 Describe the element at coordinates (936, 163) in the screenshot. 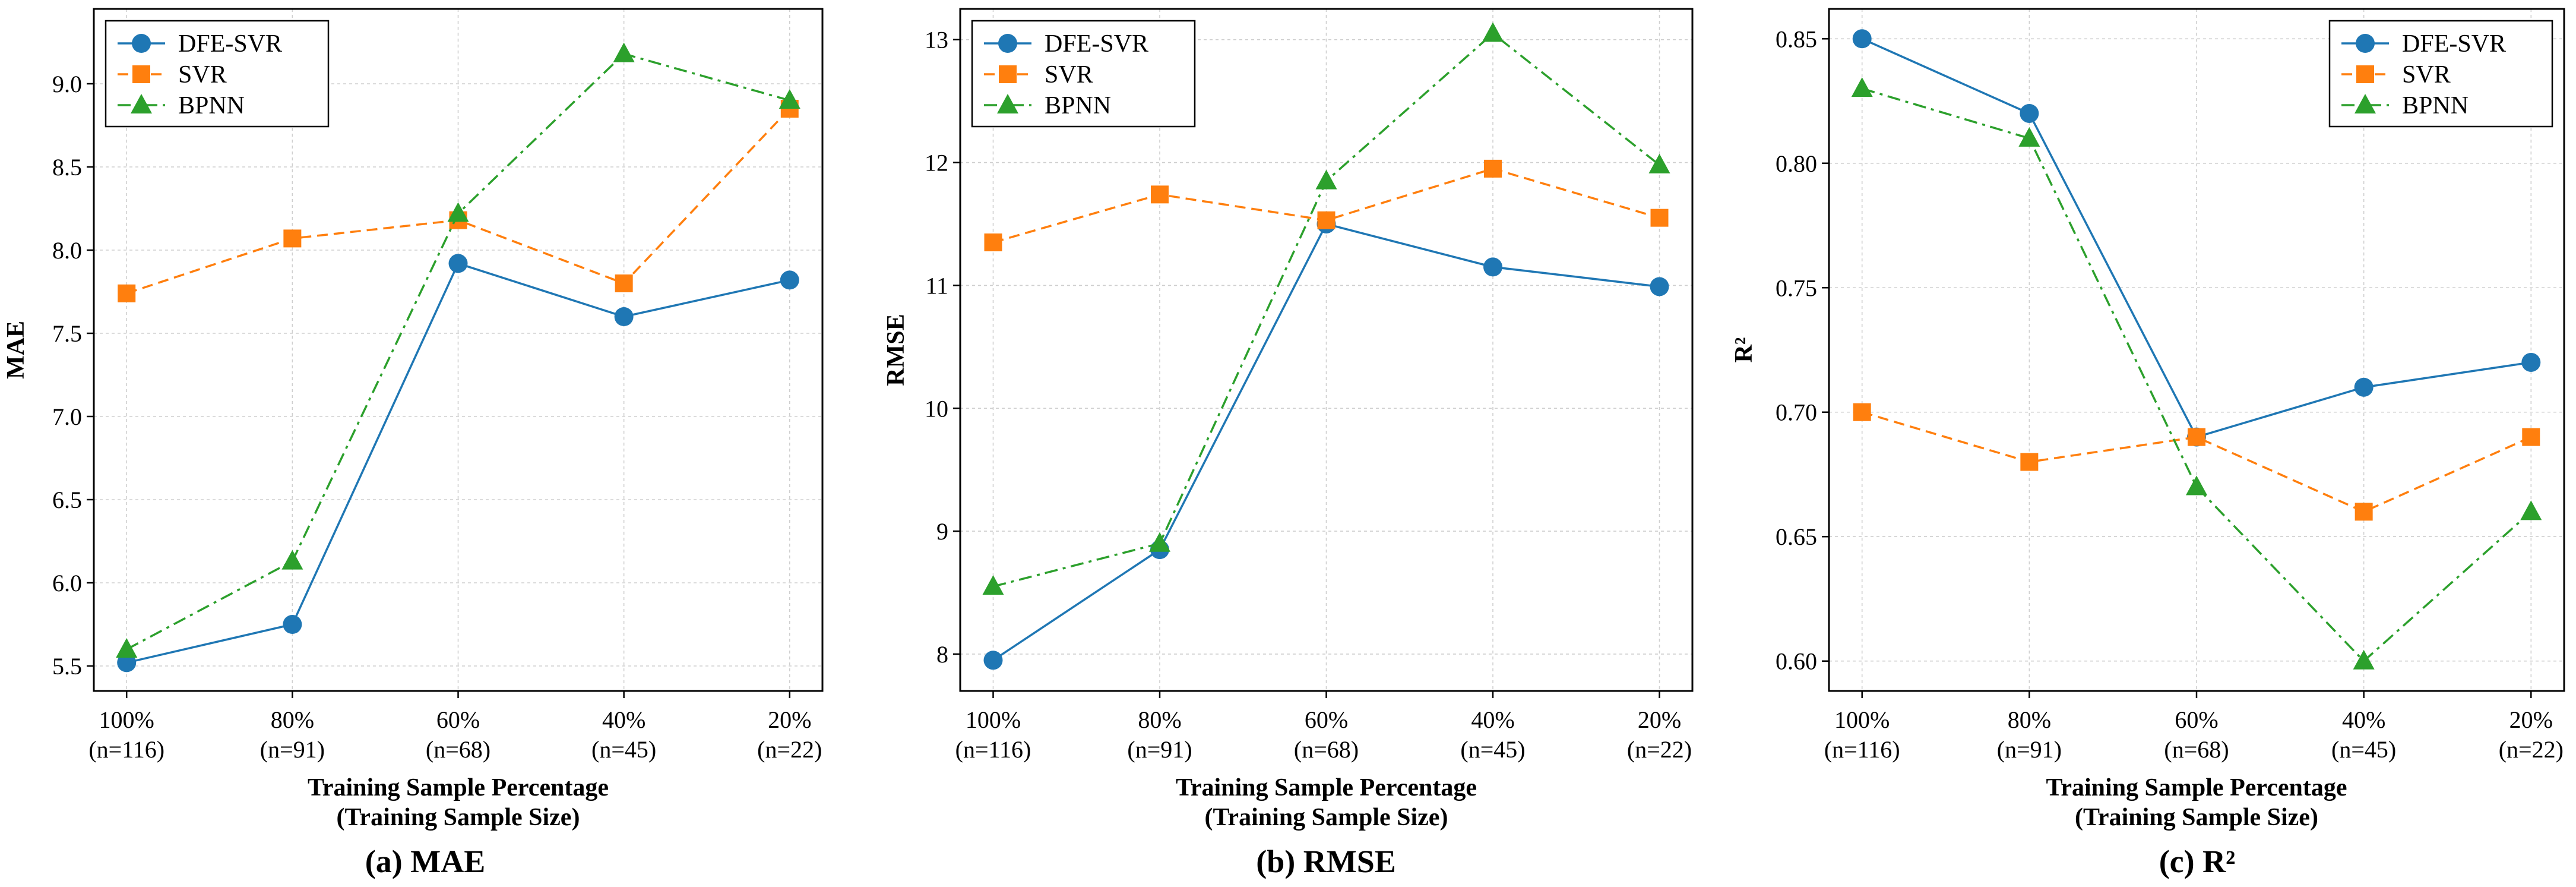

I see `y-tick-label: 12` at that location.